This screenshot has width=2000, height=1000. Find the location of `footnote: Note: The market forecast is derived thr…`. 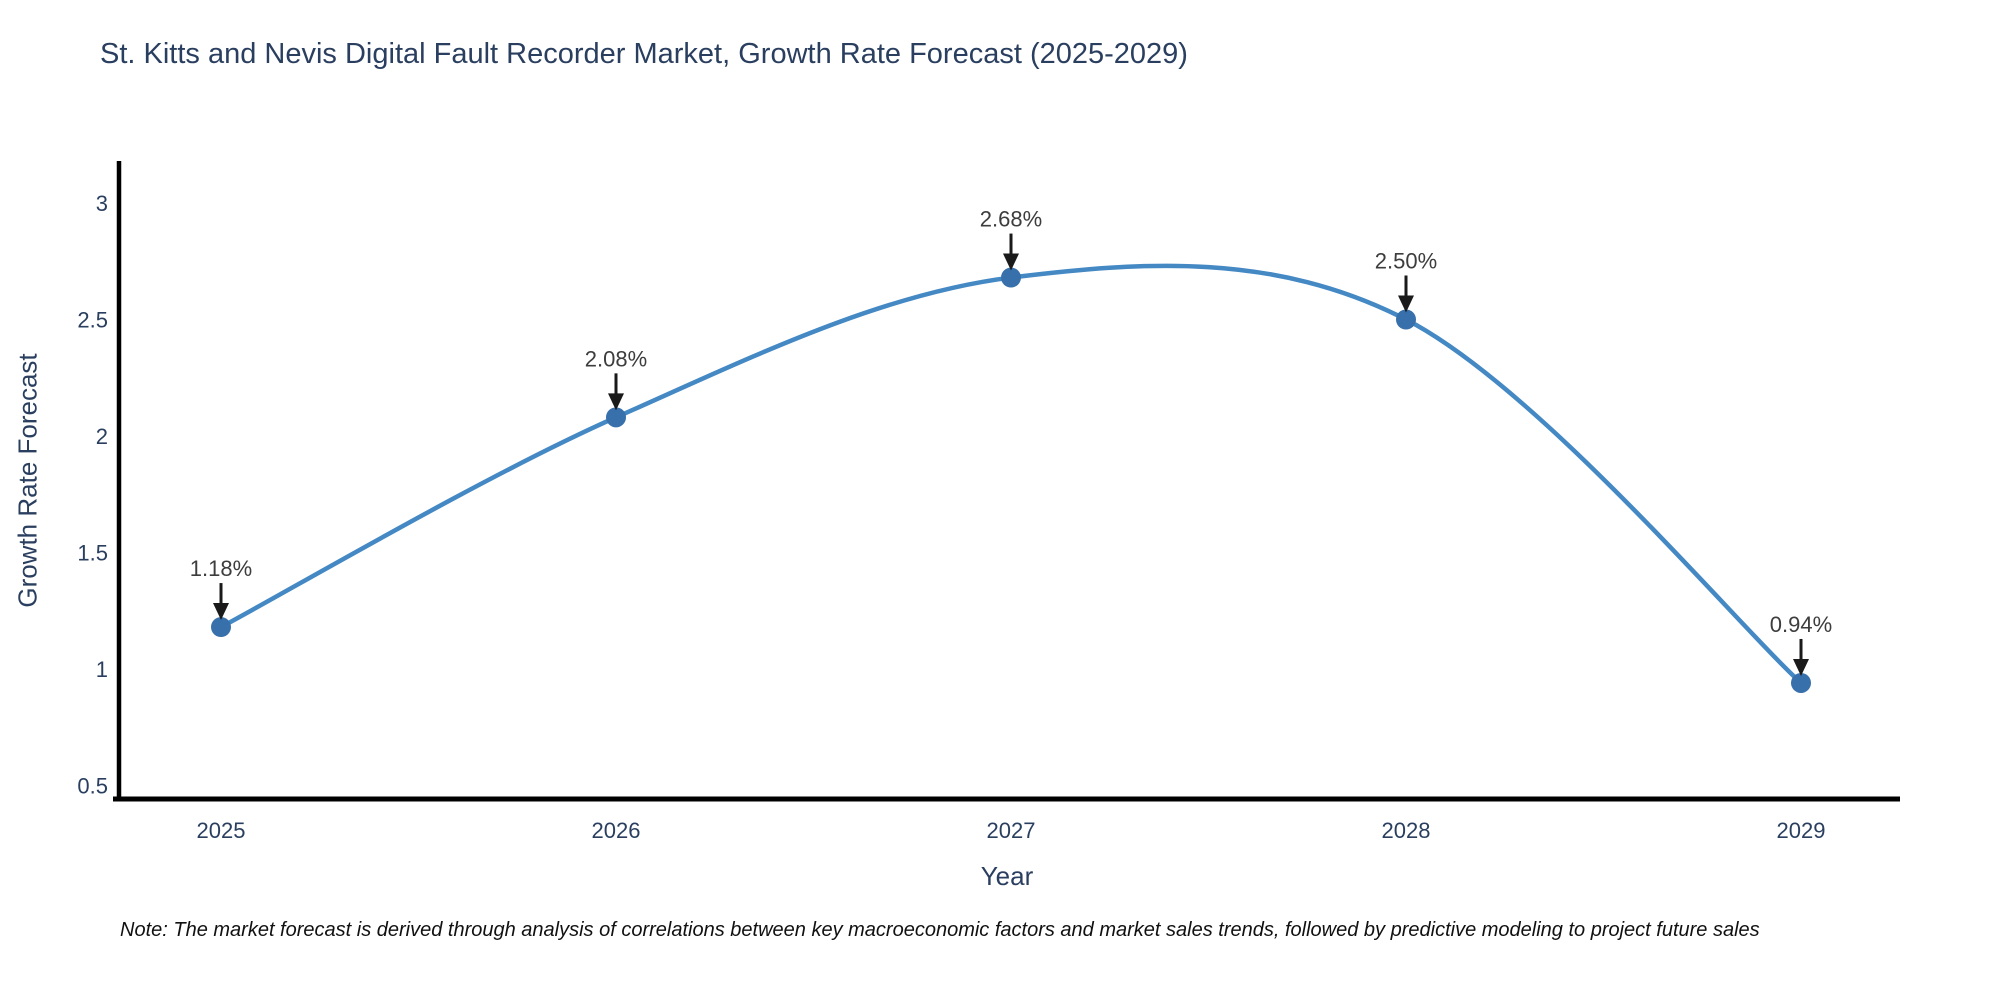

footnote: Note: The market forecast is derived thr… is located at coordinates (940, 930).